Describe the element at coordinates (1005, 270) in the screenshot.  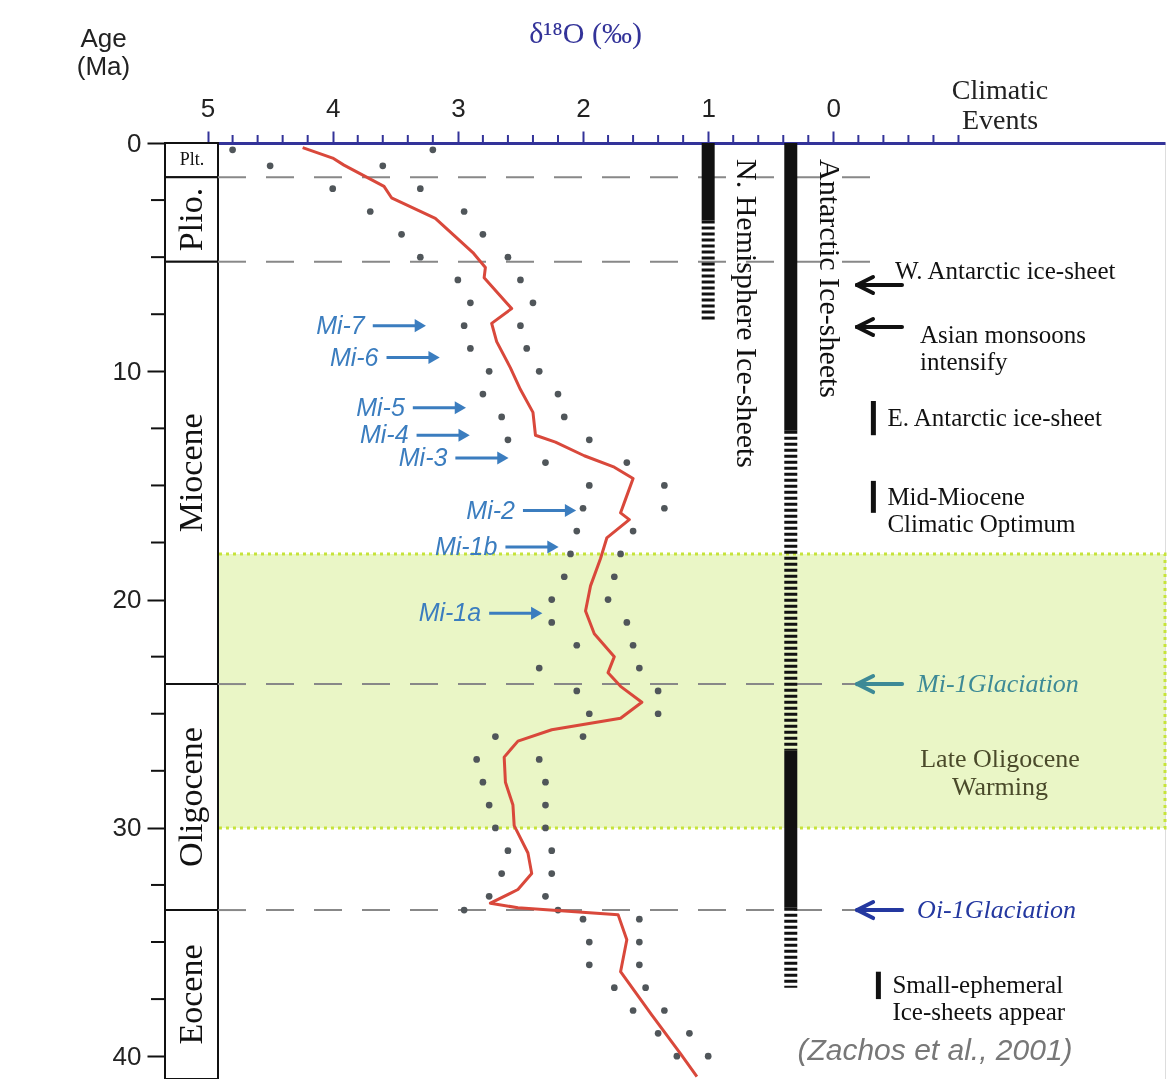
I see `annotation: W. Antarctic ice-sheet` at that location.